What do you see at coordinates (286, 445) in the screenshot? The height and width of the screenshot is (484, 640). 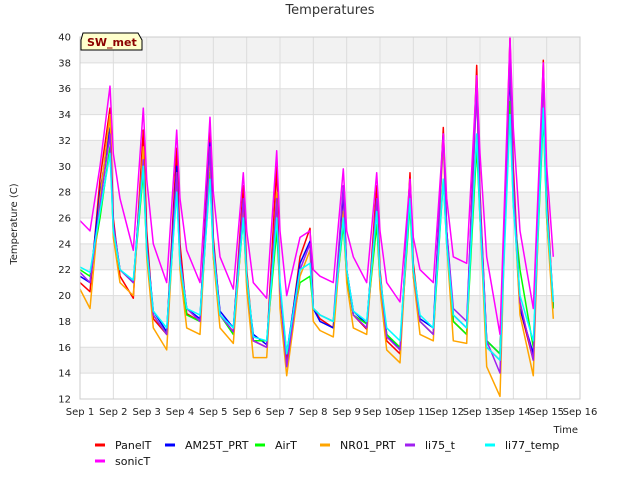 I see `legend-label-airt: AirT` at bounding box center [286, 445].